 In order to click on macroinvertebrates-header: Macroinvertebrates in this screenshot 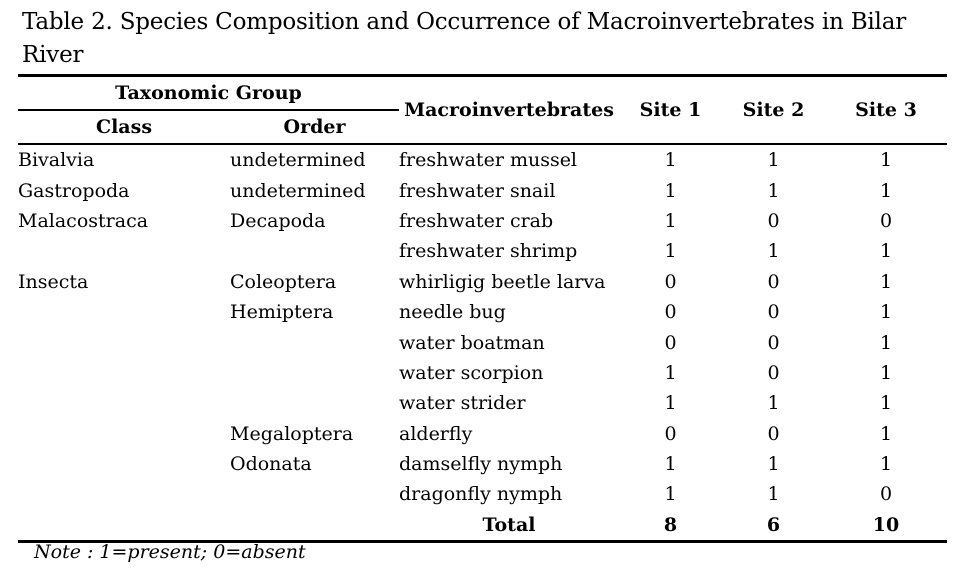, I will do `click(509, 110)`.